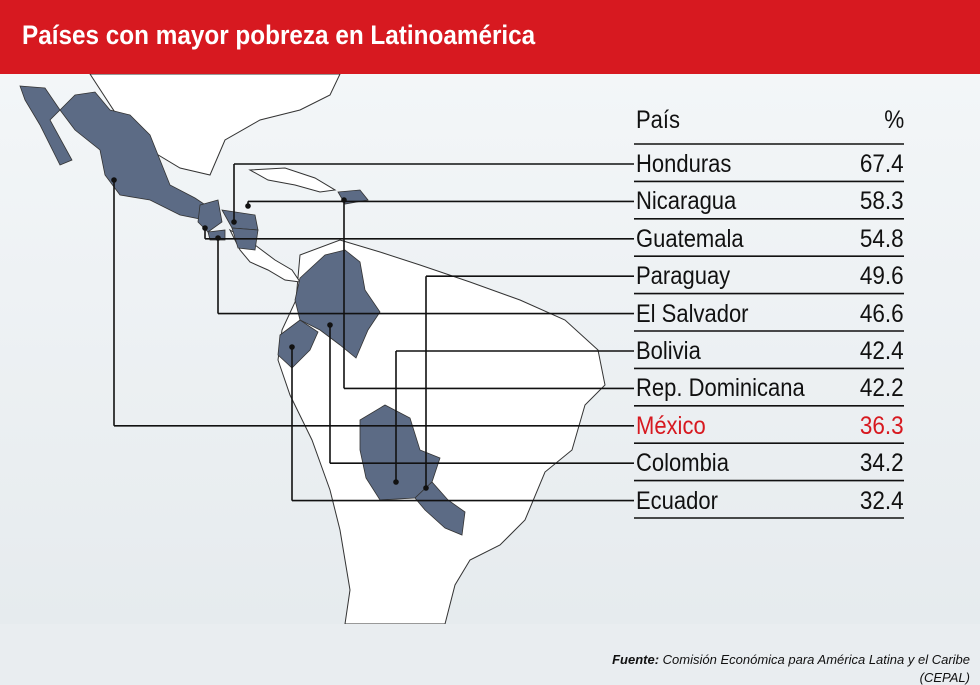 This screenshot has width=980, height=685. Describe the element at coordinates (882, 500) in the screenshot. I see `poverty-value: 32.4` at that location.